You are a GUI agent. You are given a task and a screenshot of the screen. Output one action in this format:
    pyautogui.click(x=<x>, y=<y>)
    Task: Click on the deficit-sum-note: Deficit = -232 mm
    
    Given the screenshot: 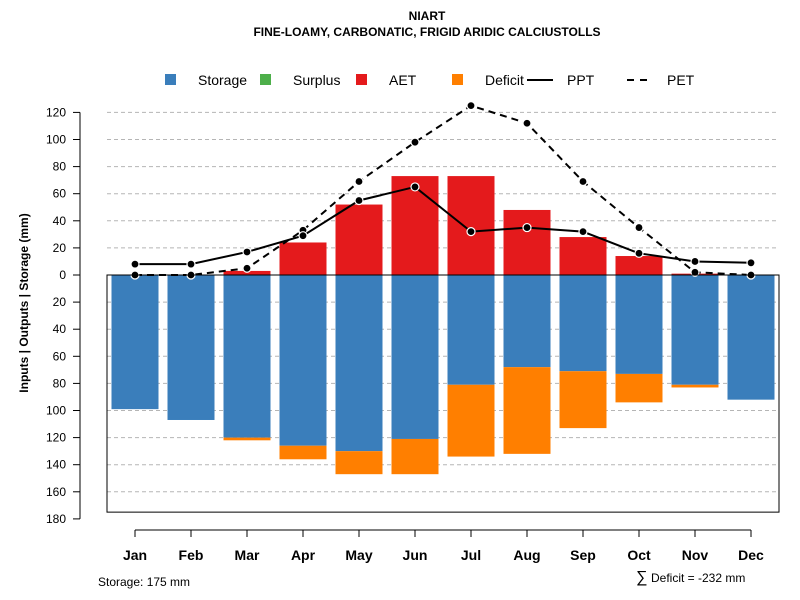 What is the action you would take?
    pyautogui.click(x=698, y=578)
    